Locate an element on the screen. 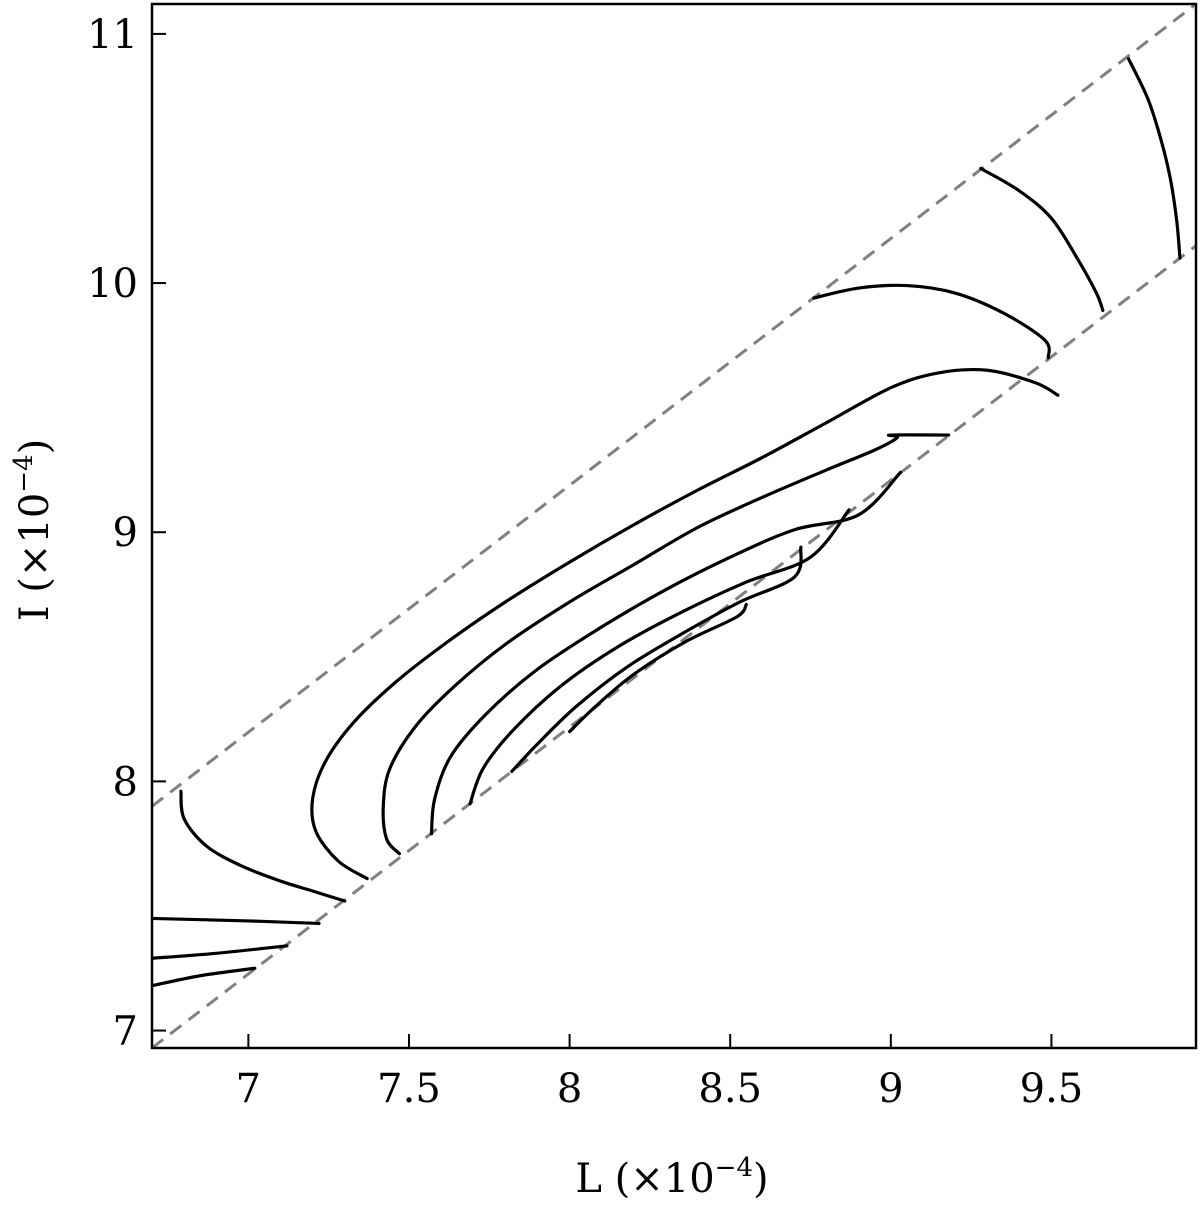  x-tick-label: 8.5 is located at coordinates (730, 1089).